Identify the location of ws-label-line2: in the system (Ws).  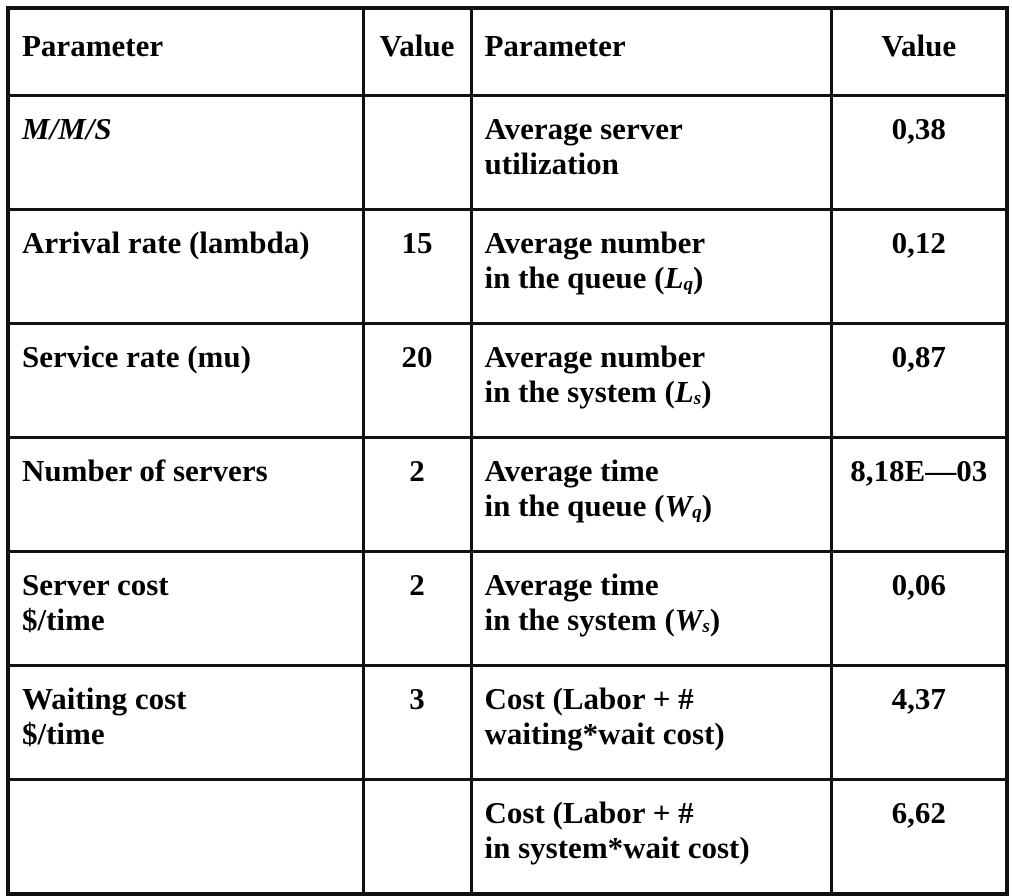
(602, 620).